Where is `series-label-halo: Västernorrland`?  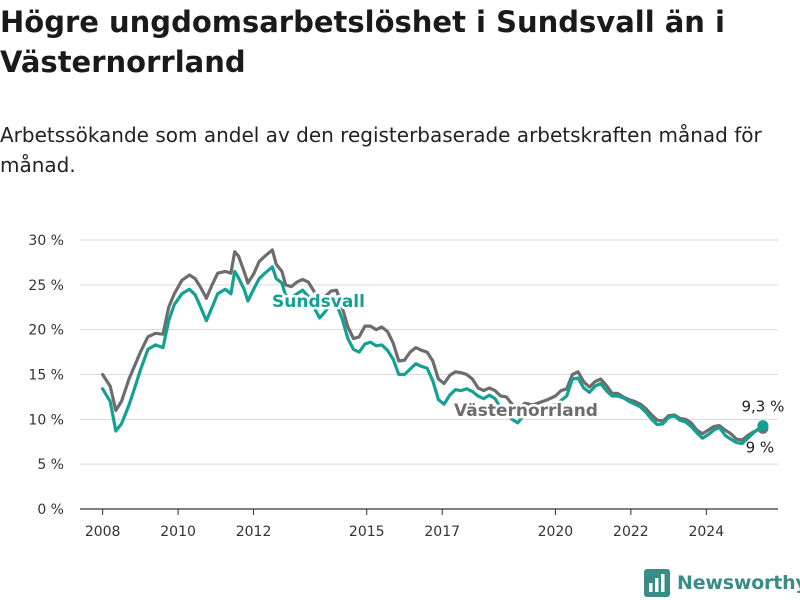
series-label-halo: Västernorrland is located at coordinates (526, 411).